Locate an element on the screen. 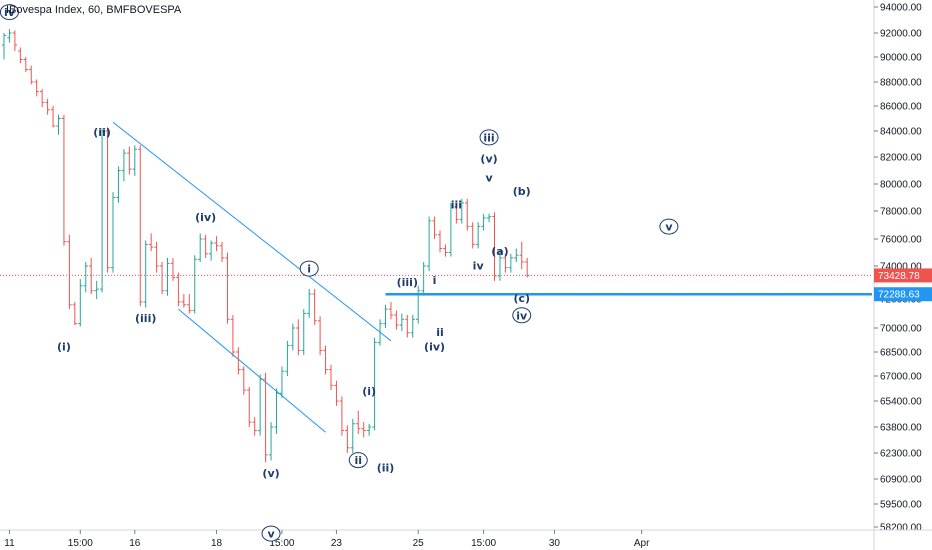  wave-label: ii is located at coordinates (440, 332).